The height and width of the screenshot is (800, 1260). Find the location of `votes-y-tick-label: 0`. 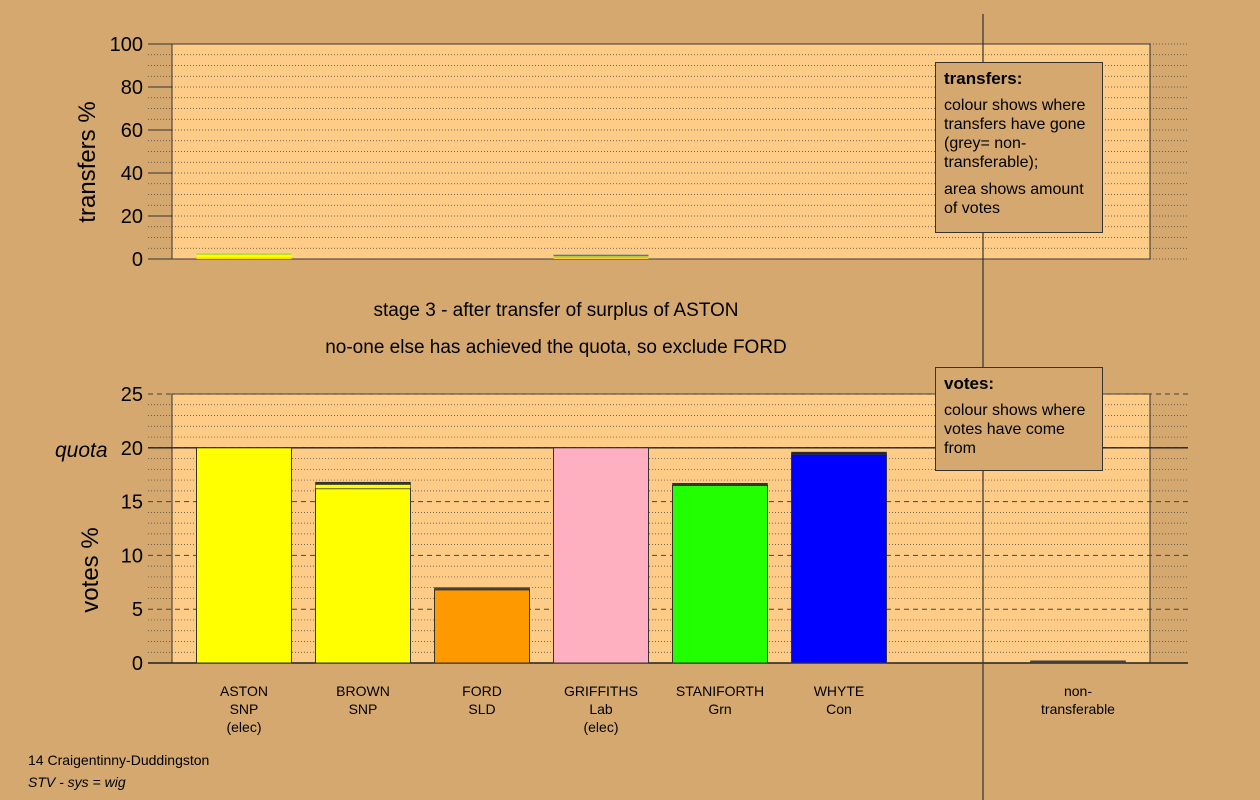

votes-y-tick-label: 0 is located at coordinates (137, 664).